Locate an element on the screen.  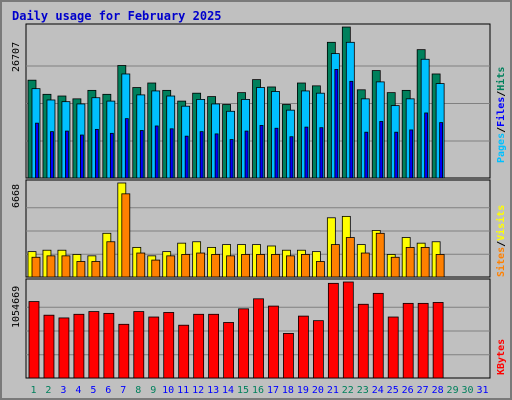
day-label: 20 is located at coordinates (318, 390).